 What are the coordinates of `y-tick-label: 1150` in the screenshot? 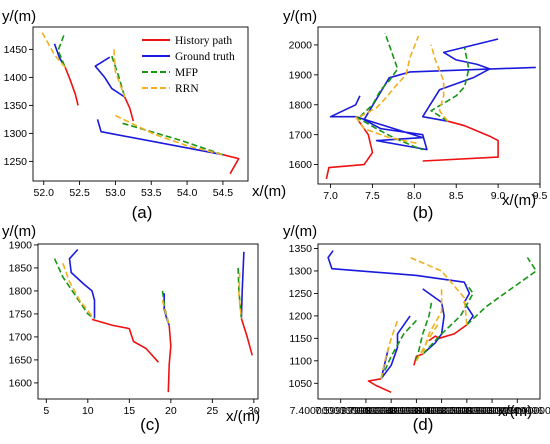 It's located at (300, 339).